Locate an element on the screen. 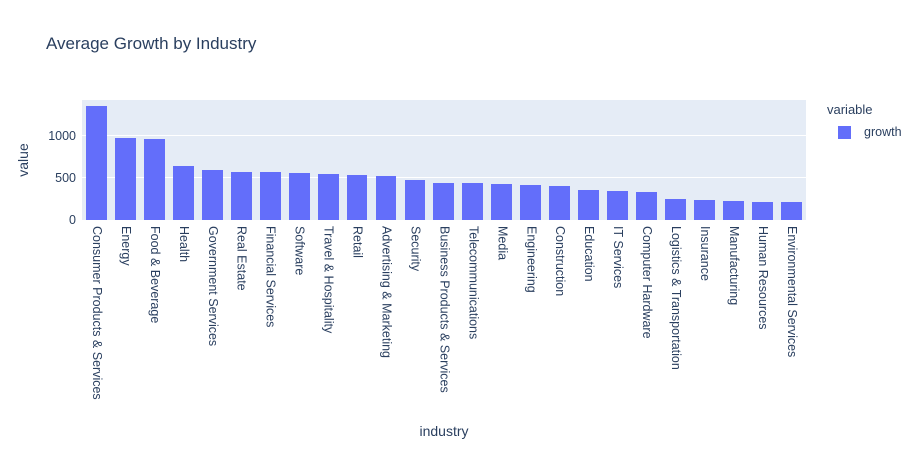 The image size is (924, 450). x-tick-label: Real Estate is located at coordinates (241, 258).